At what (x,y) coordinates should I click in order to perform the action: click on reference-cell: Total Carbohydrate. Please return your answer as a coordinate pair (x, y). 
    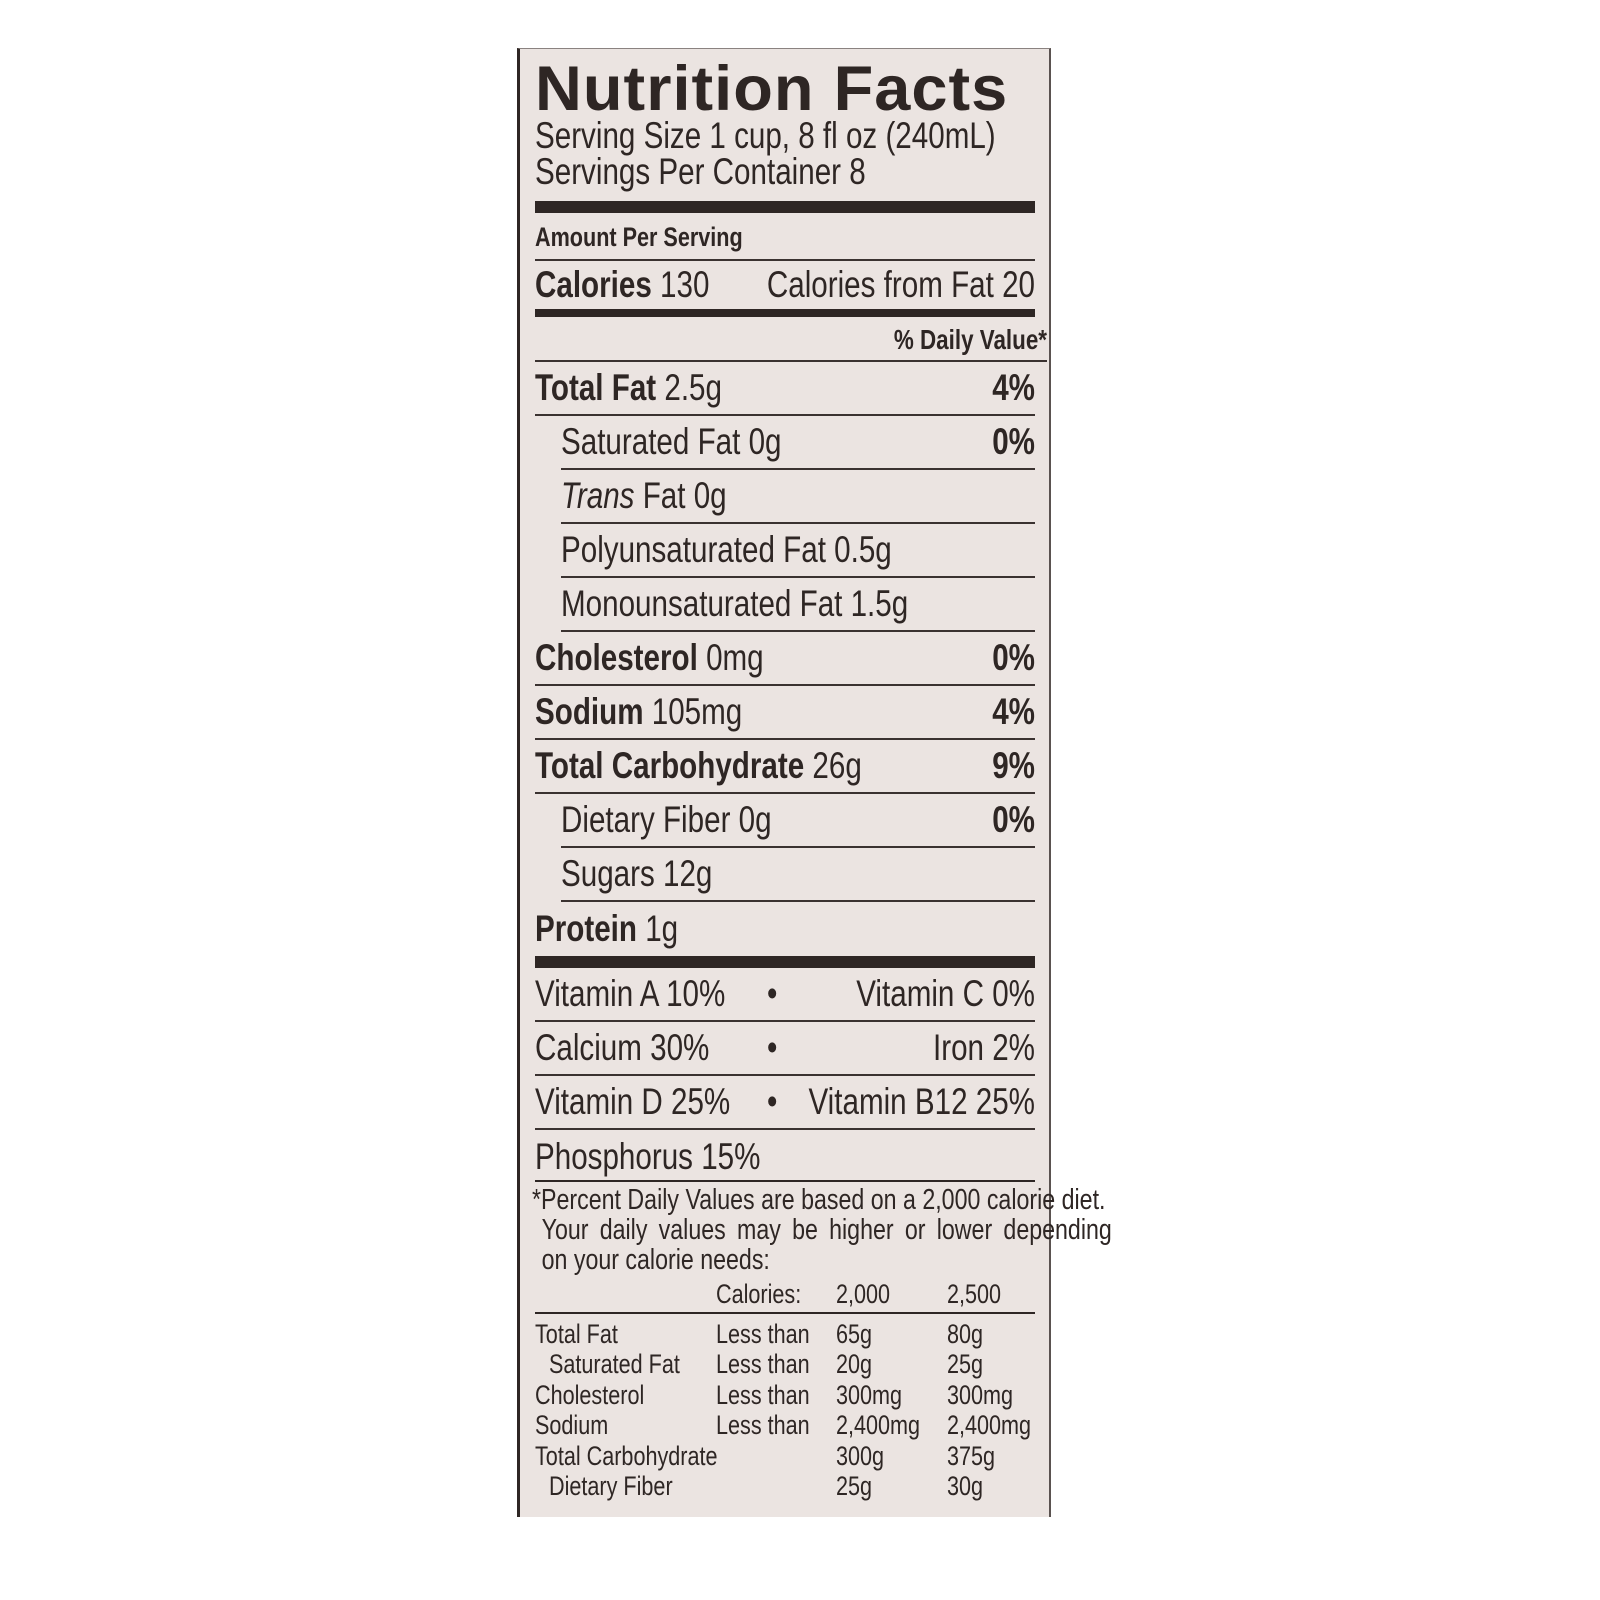
    Looking at the image, I should click on (626, 1455).